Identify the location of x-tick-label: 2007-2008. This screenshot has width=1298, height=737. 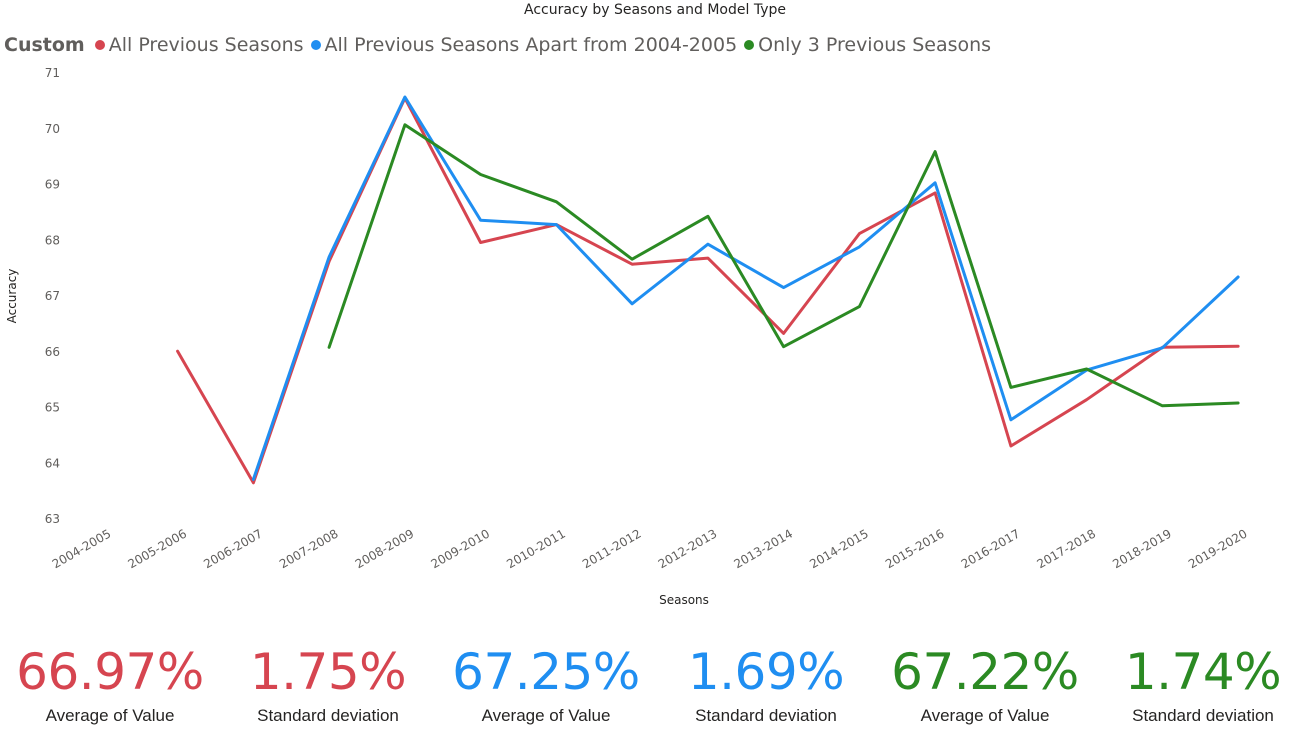
(309, 548).